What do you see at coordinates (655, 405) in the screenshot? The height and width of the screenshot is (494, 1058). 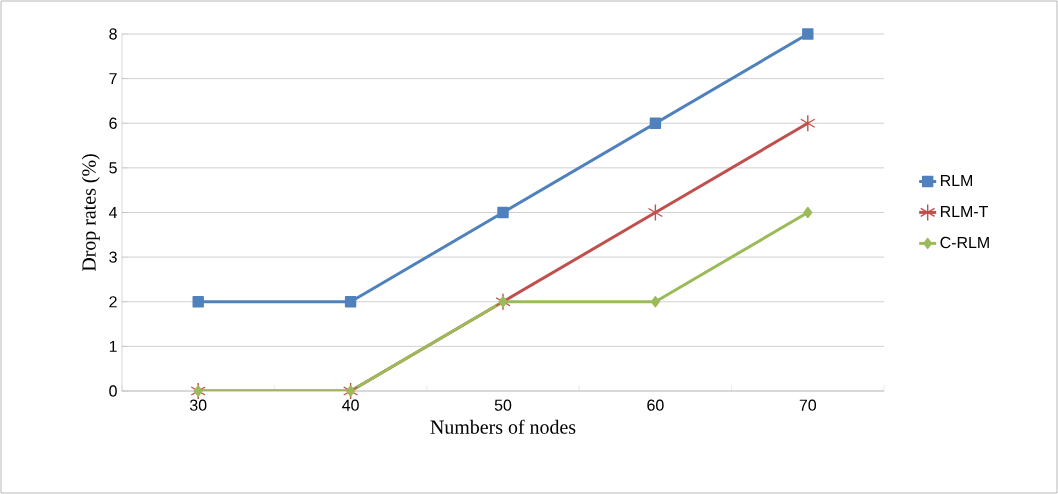 I see `x-tick-label: 60` at bounding box center [655, 405].